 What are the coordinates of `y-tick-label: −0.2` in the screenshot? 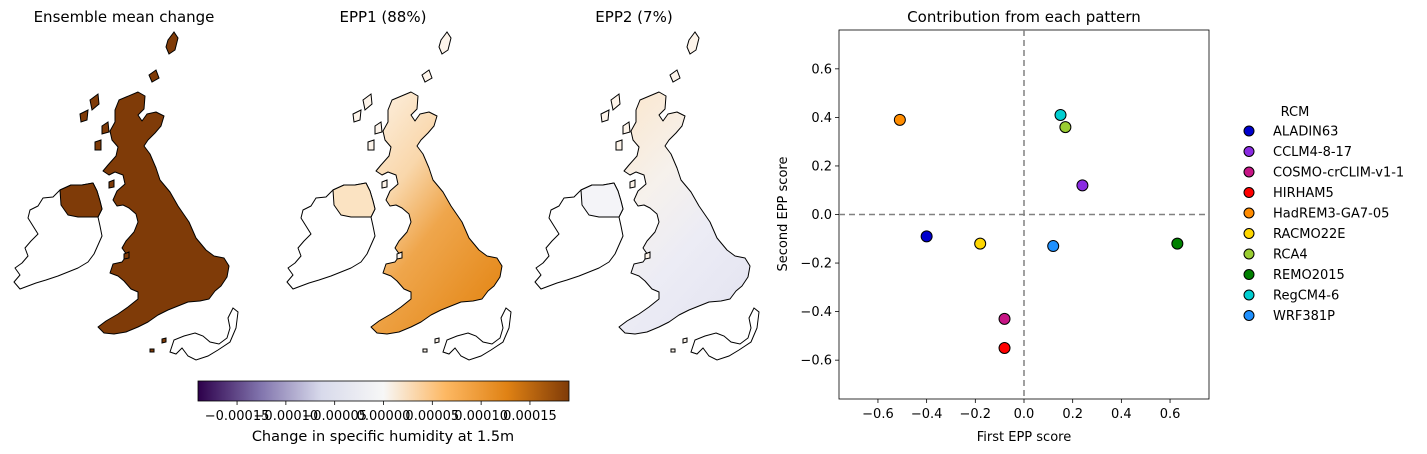 It's located at (816, 264).